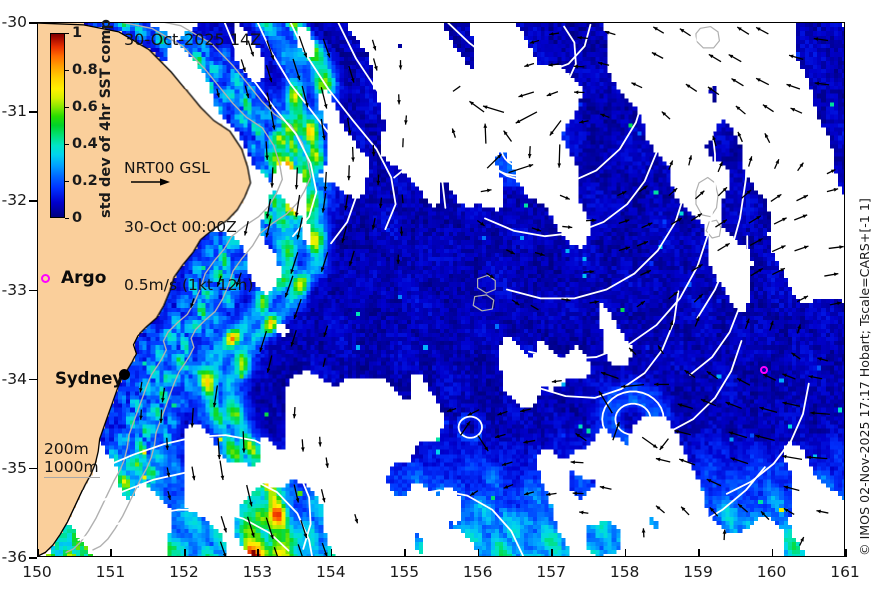 The image size is (880, 600). I want to click on x-axis-tick-label: 158, so click(624, 572).